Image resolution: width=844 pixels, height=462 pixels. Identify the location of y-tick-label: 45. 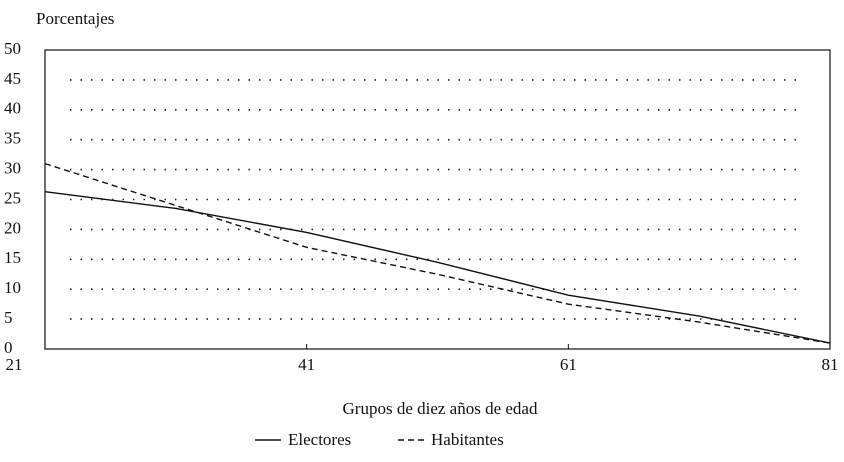
(12, 78).